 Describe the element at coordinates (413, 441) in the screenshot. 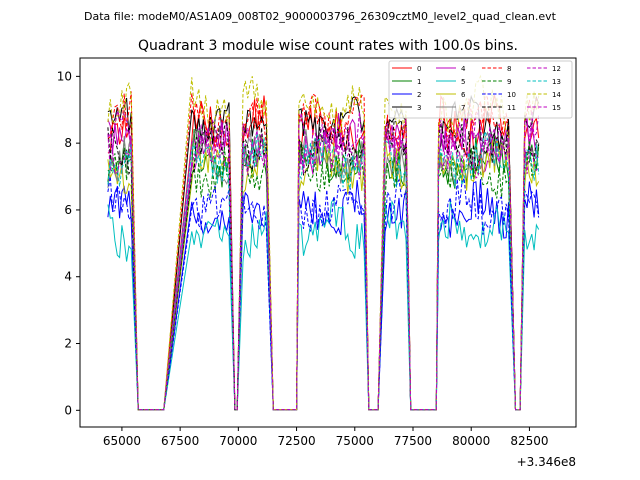

I see `x-tick-label: 77500` at that location.